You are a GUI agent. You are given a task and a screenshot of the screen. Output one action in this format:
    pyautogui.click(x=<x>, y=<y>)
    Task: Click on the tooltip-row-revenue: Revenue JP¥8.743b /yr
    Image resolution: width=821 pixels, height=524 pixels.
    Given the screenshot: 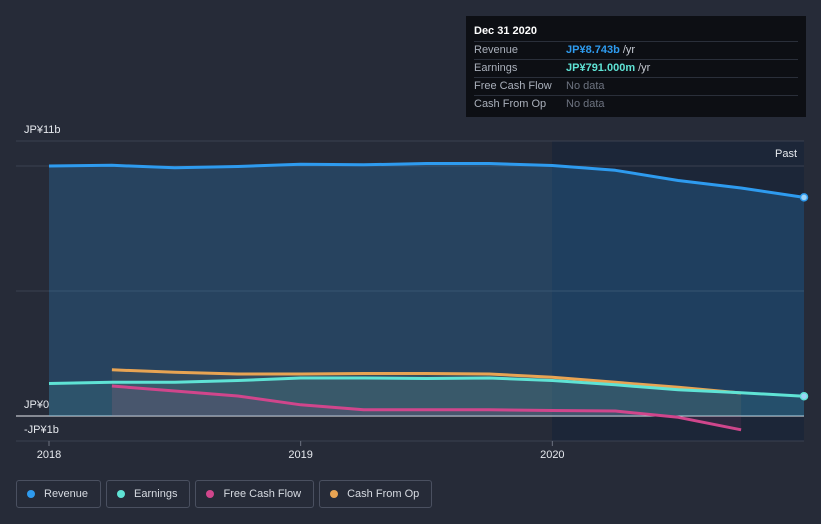 What is the action you would take?
    pyautogui.click(x=636, y=50)
    